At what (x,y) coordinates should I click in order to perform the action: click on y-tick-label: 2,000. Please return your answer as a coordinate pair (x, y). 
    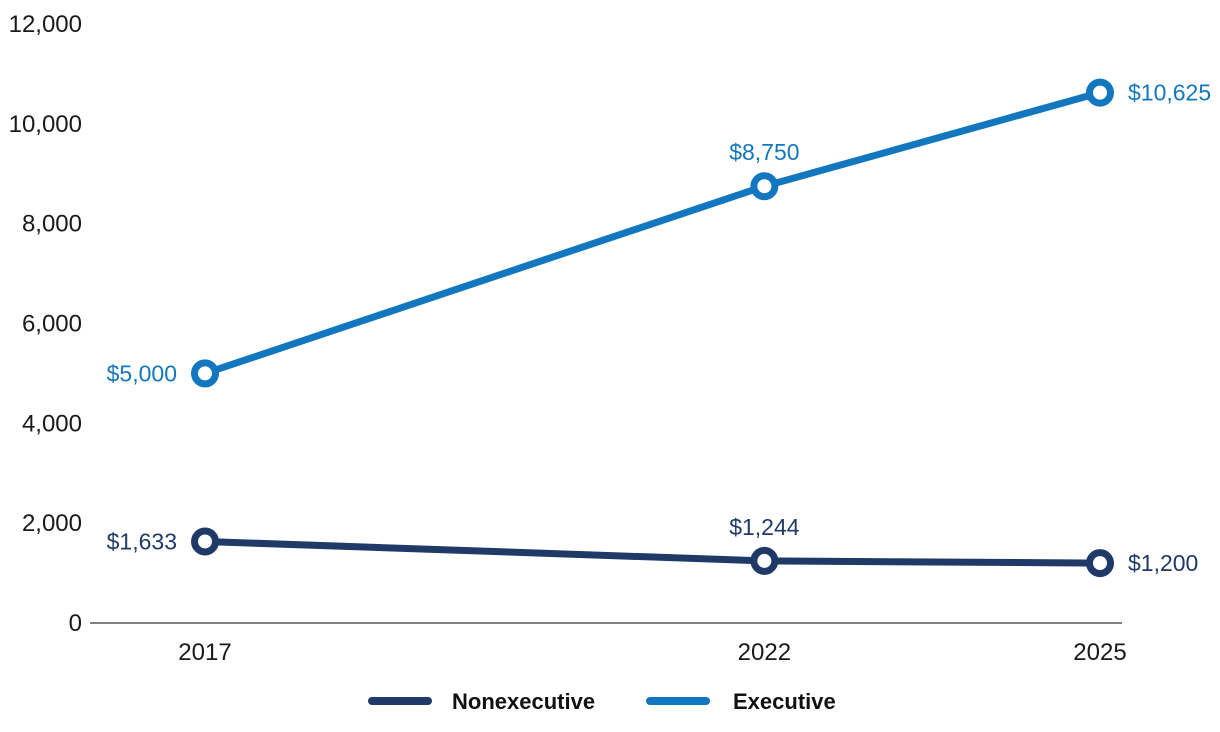
    Looking at the image, I should click on (52, 523).